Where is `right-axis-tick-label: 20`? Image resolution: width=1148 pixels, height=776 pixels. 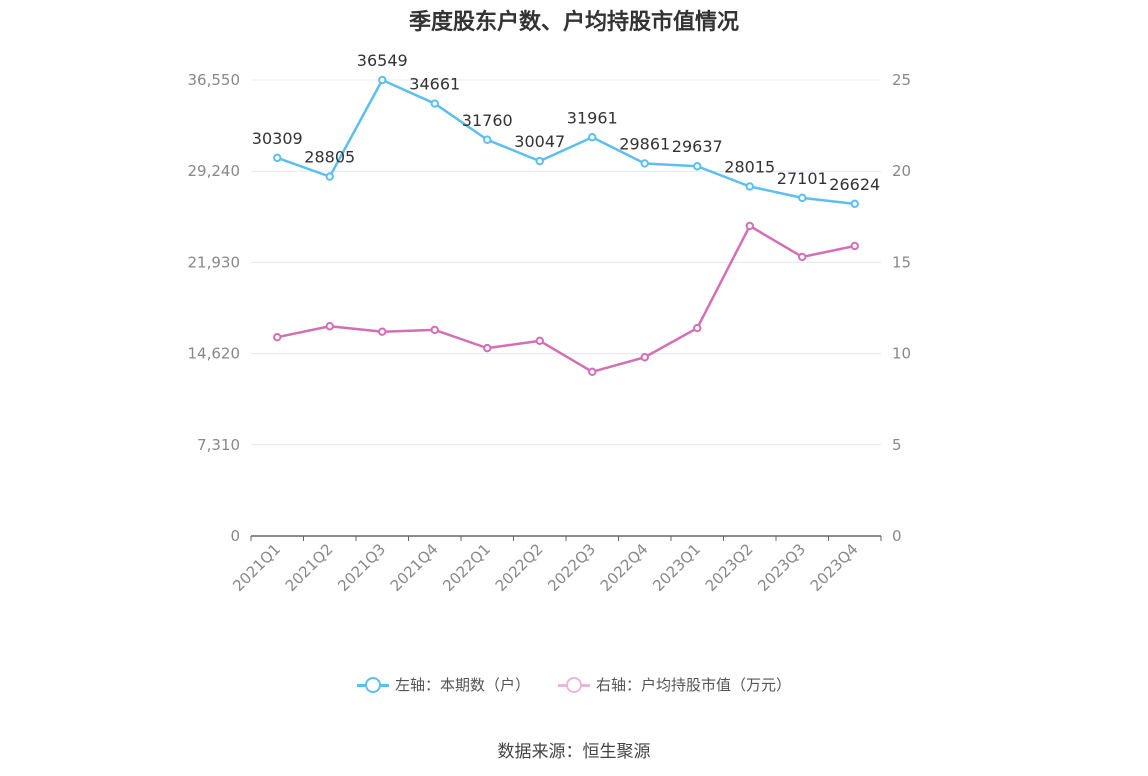 right-axis-tick-label: 20 is located at coordinates (901, 171).